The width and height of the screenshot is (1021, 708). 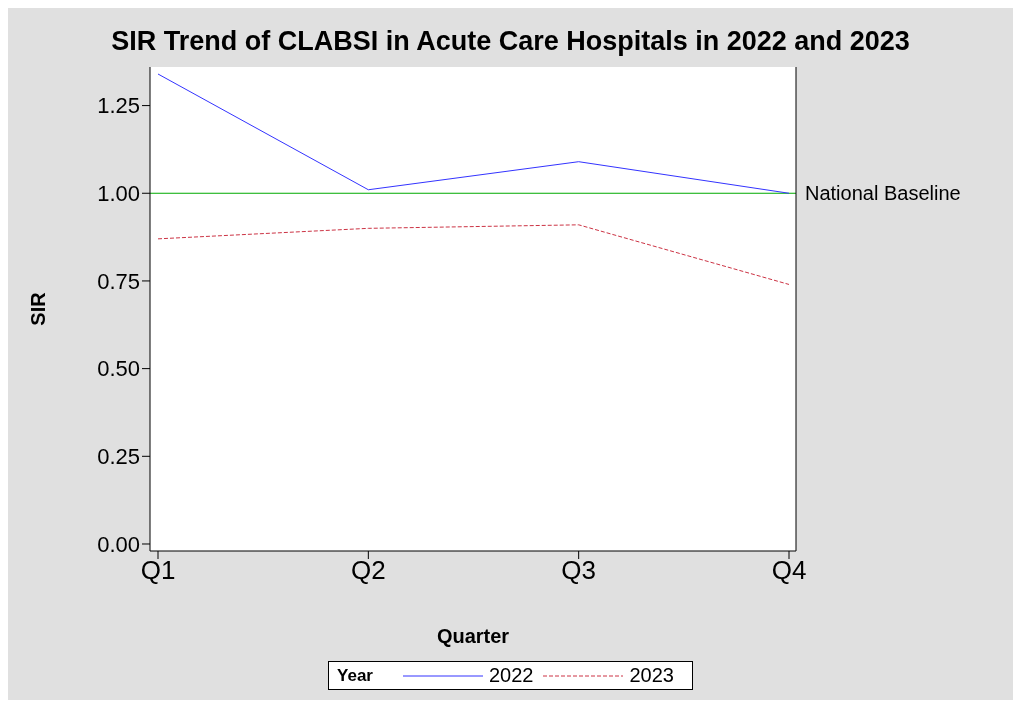 What do you see at coordinates (118, 544) in the screenshot?
I see `y-tick-label: 0.00` at bounding box center [118, 544].